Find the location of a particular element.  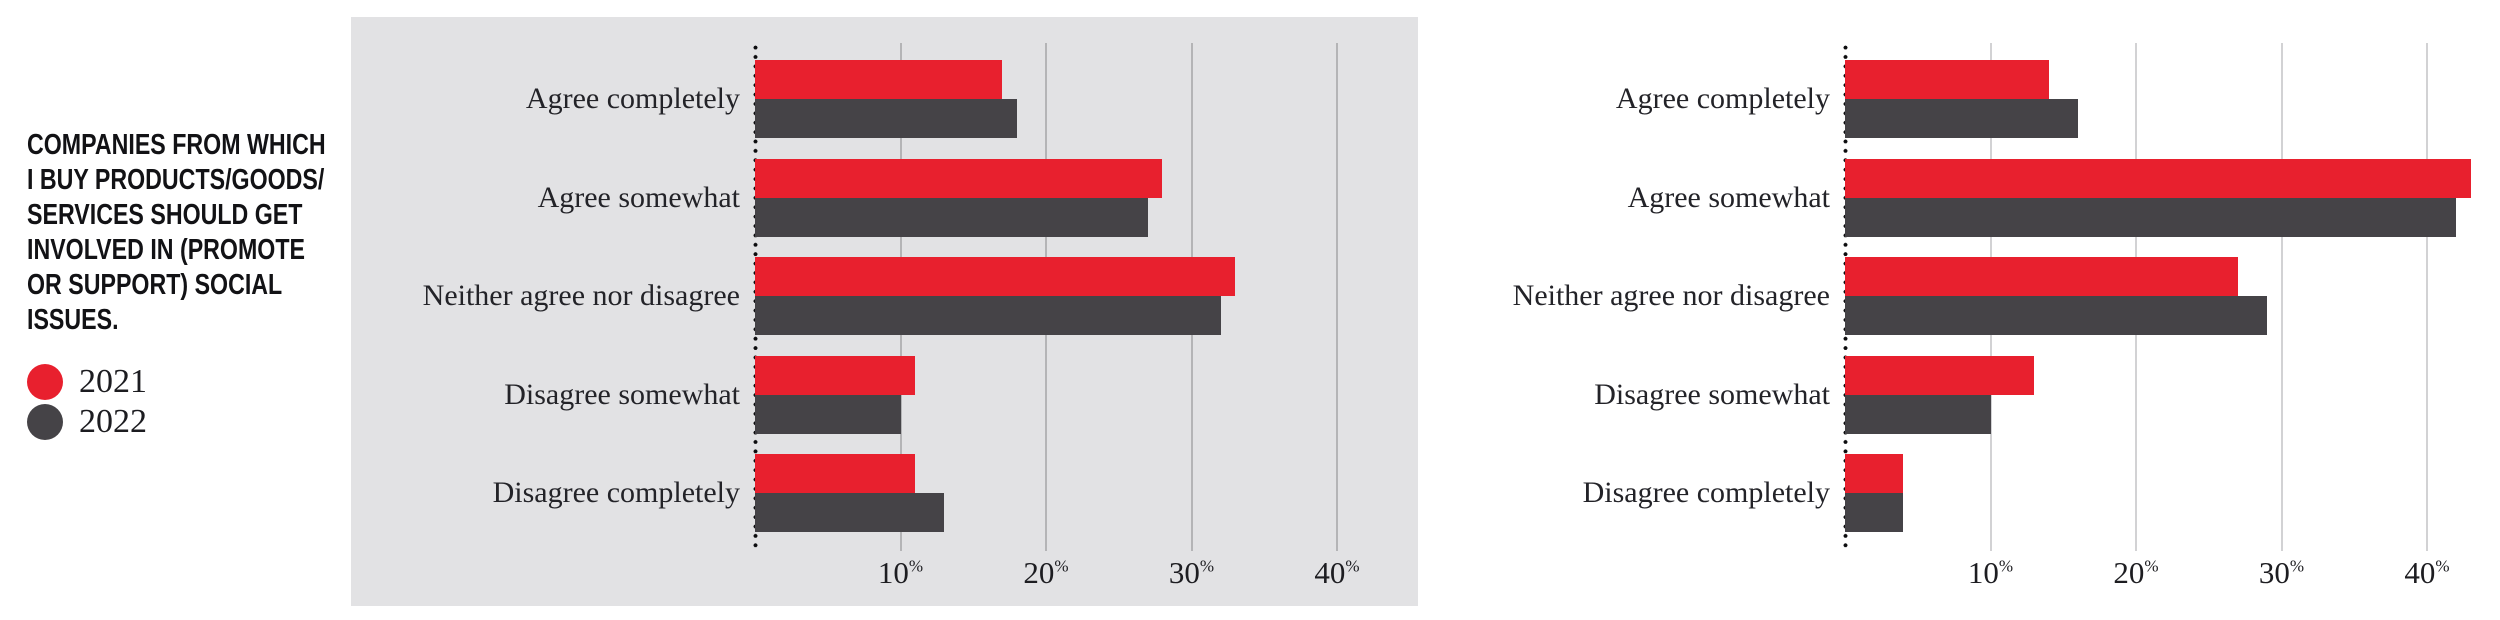

legend-swatch-2022-icon is located at coordinates (45, 422).